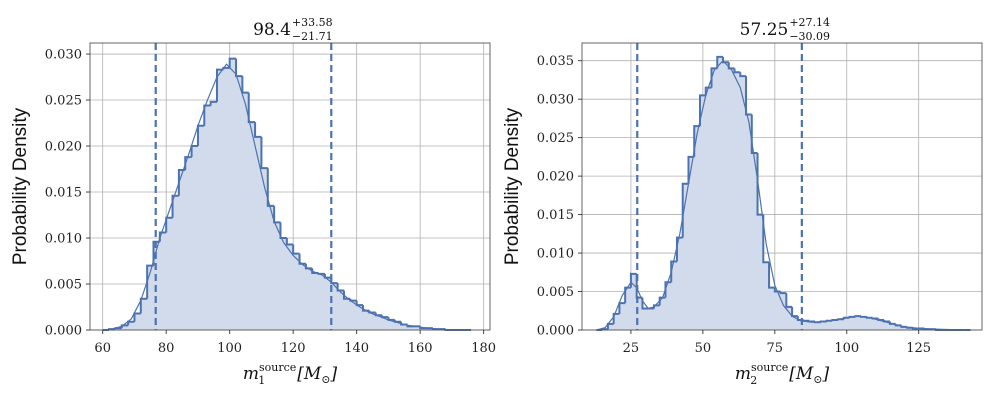 Image resolution: width=1000 pixels, height=400 pixels. What do you see at coordinates (555, 61) in the screenshot?
I see `y-tick-label: 0.035` at bounding box center [555, 61].